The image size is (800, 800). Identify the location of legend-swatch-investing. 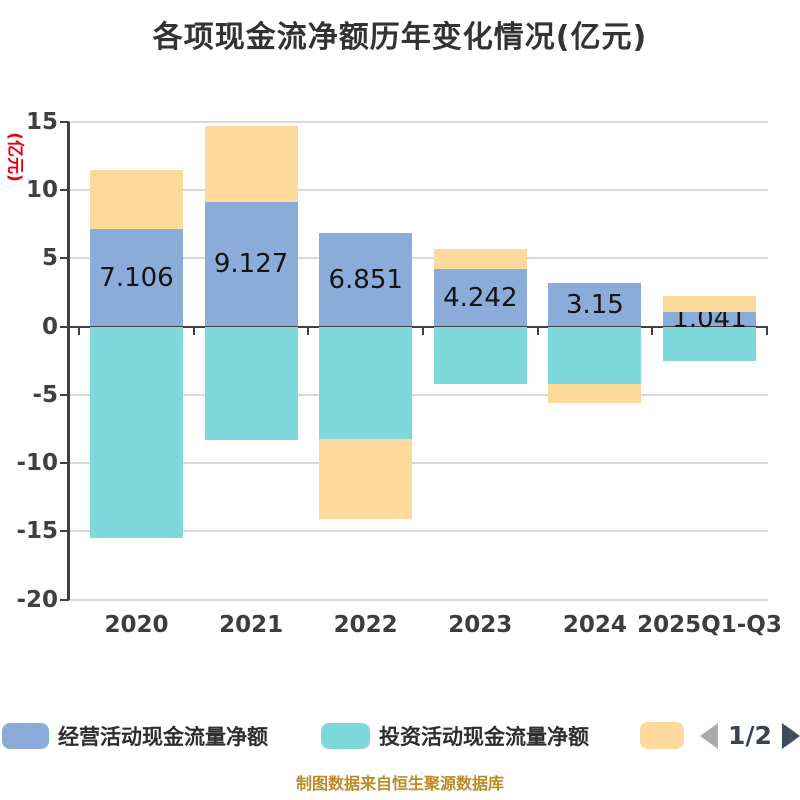
(345, 735).